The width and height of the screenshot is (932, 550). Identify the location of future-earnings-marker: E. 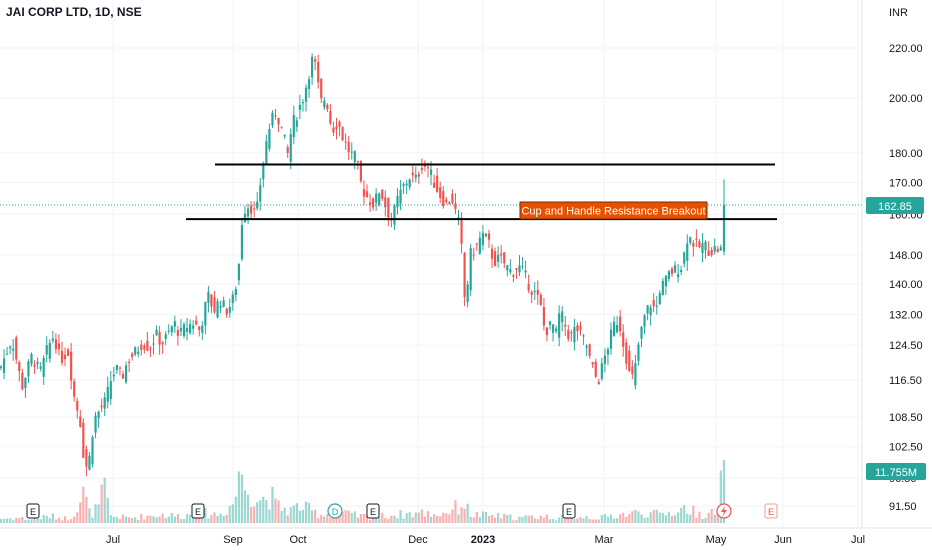
(771, 511).